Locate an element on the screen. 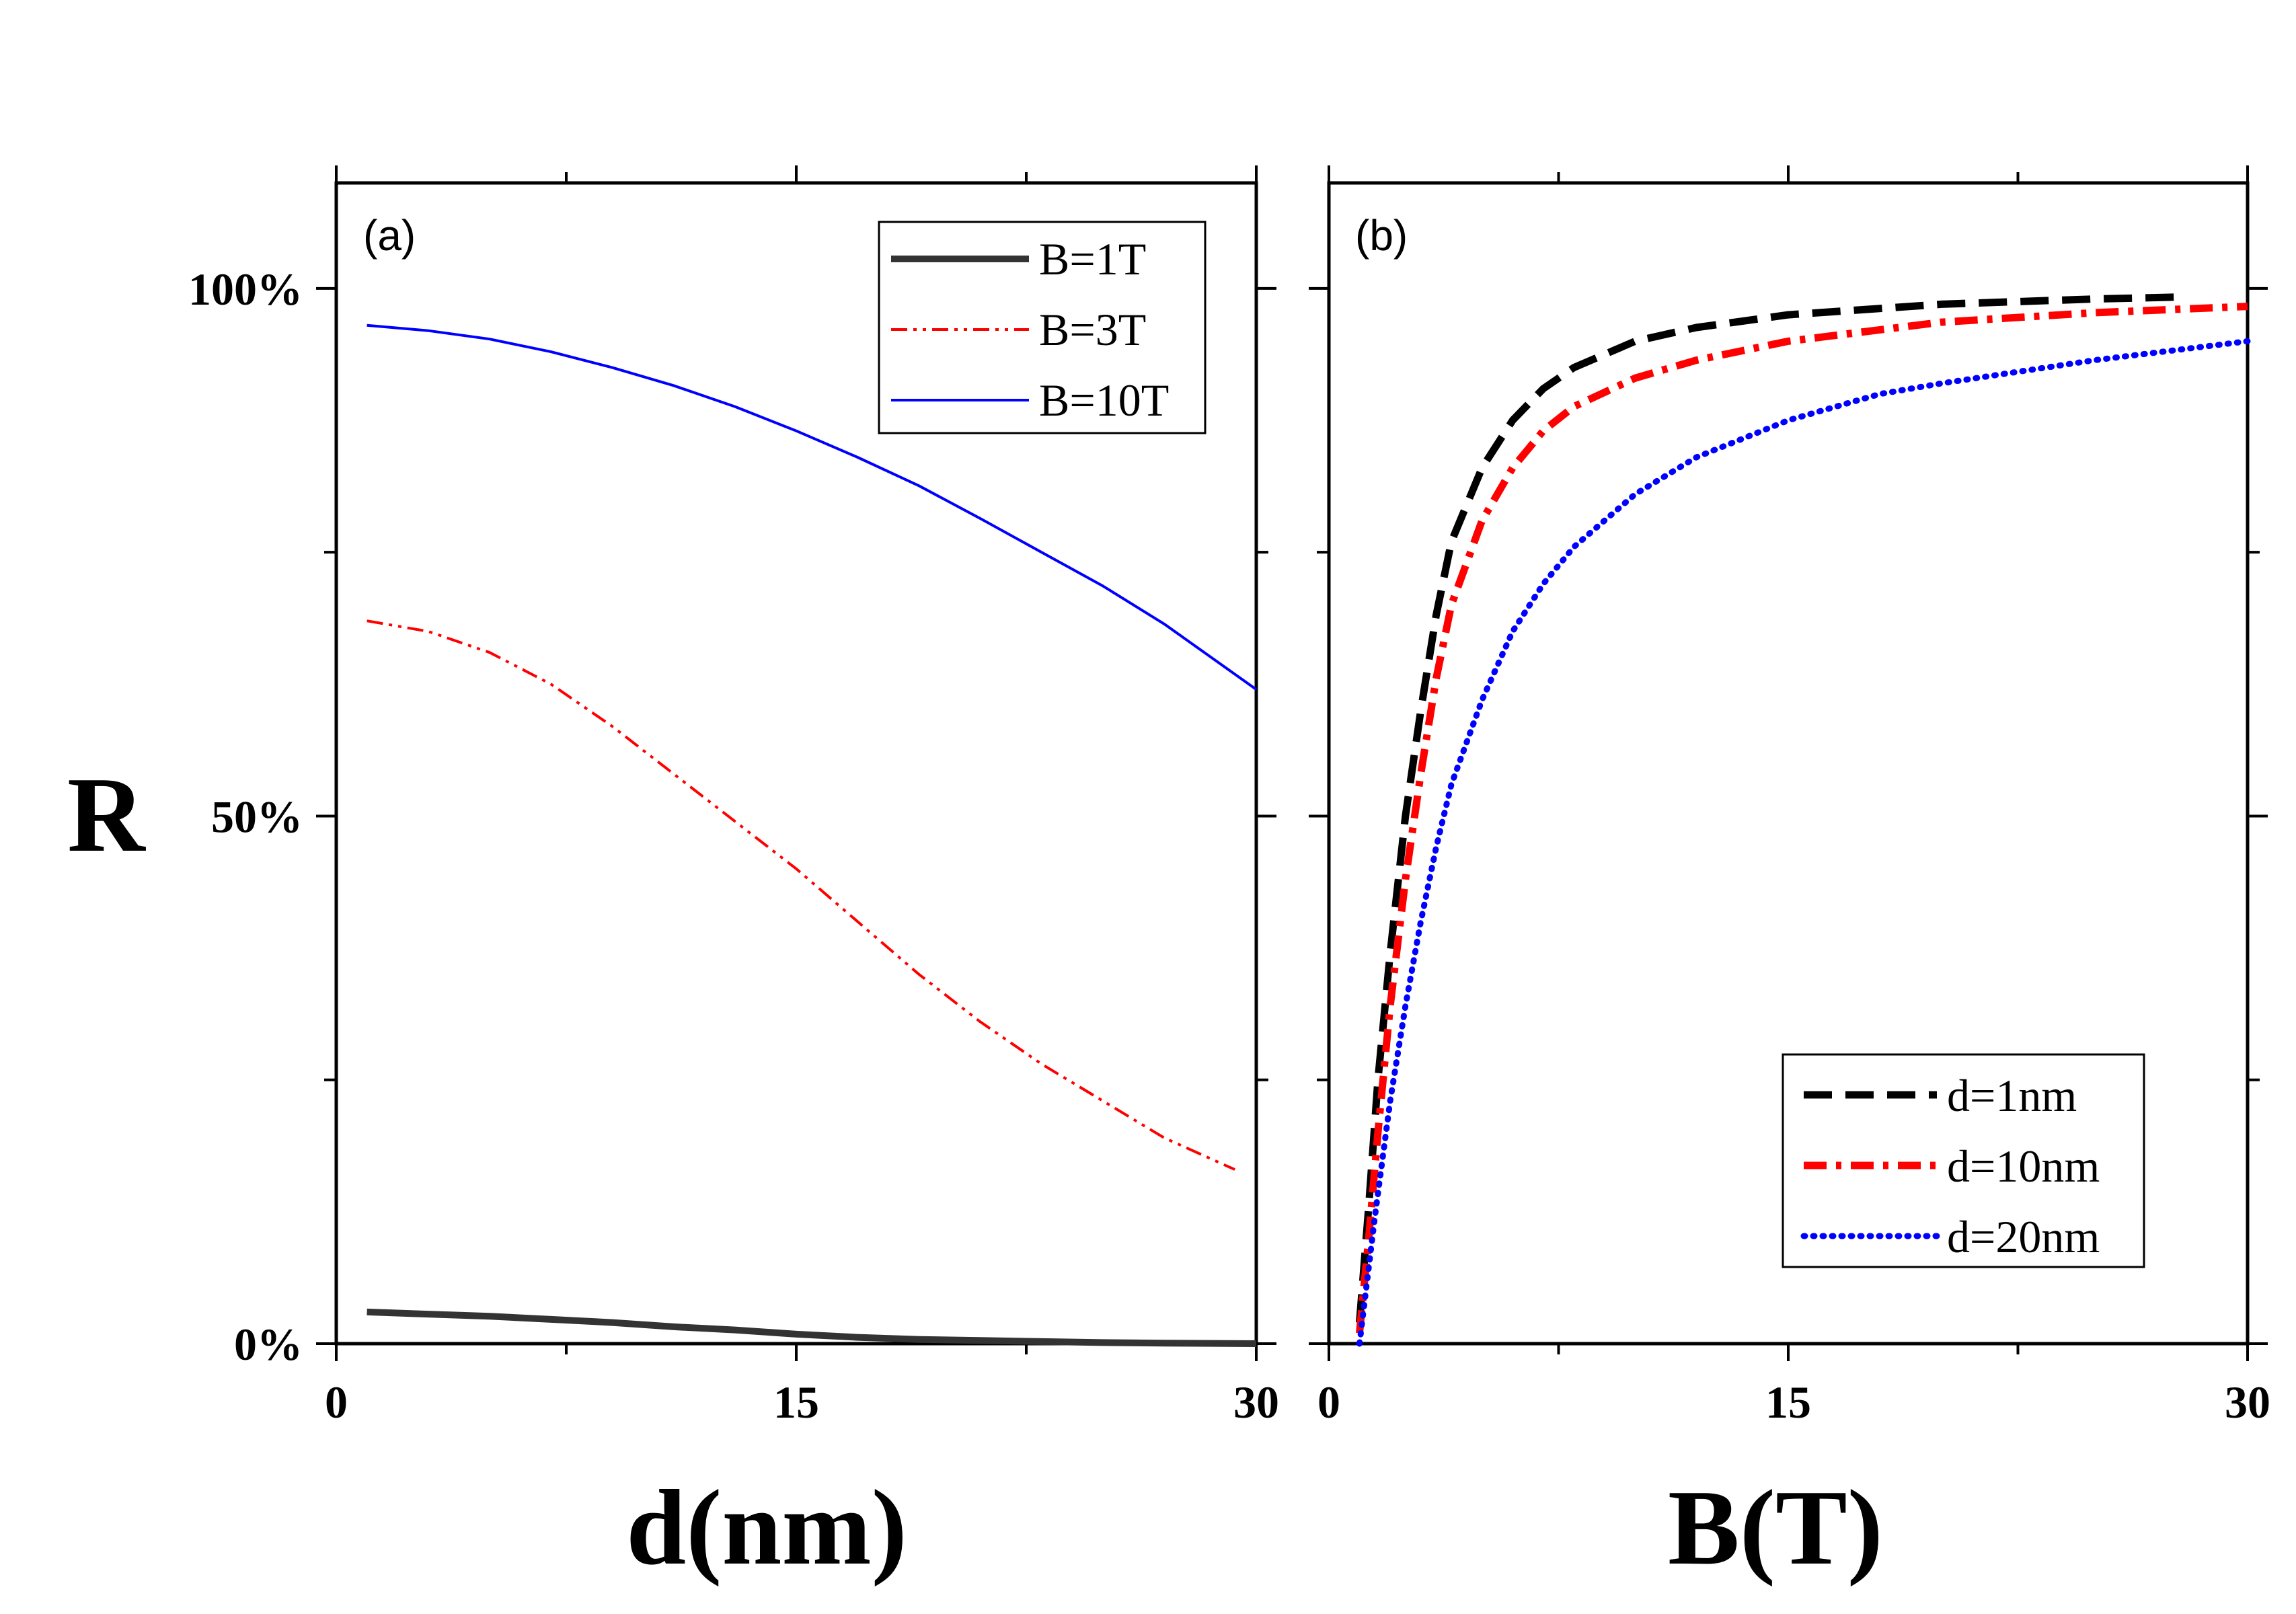 Image resolution: width=2296 pixels, height=1614 pixels. panel-a-y-tick-label: 100% is located at coordinates (245, 289).